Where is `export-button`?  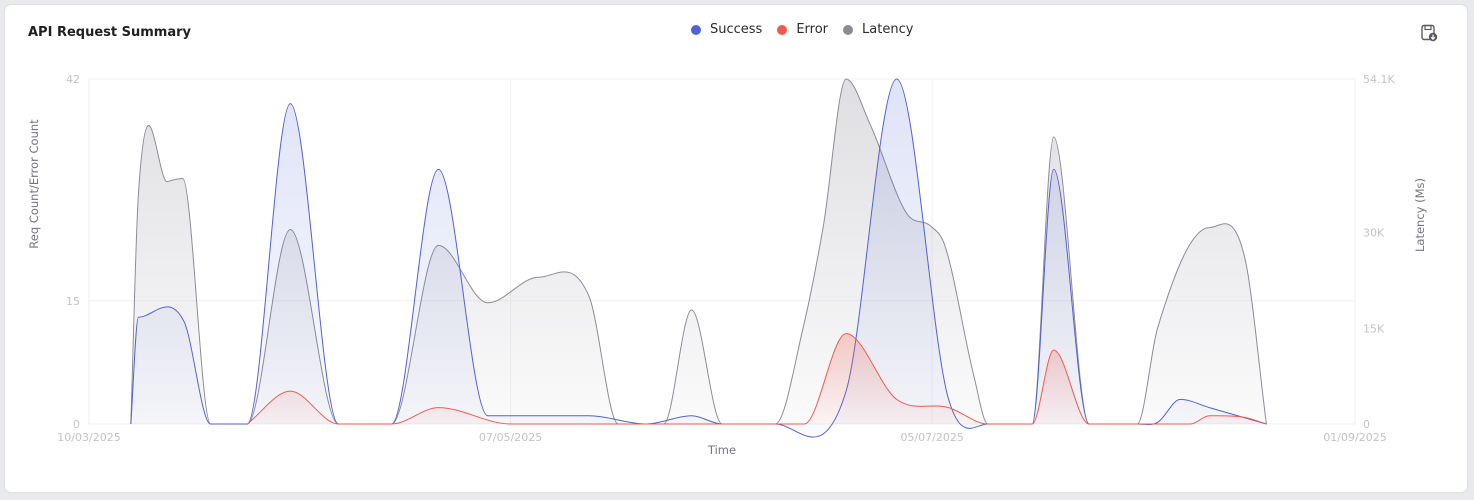 export-button is located at coordinates (1429, 33).